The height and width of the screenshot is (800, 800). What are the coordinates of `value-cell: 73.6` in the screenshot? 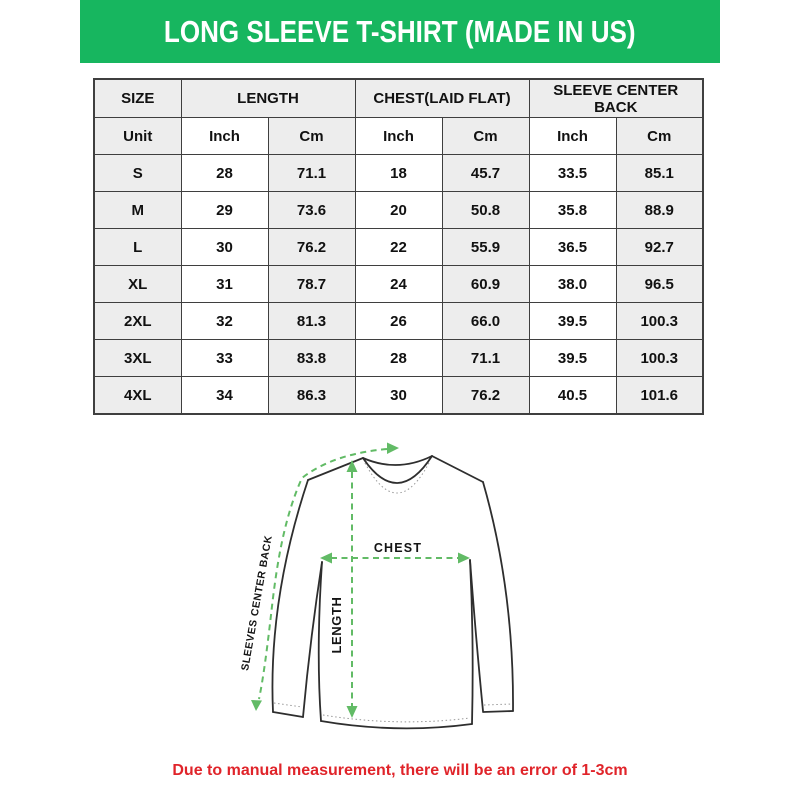 It's located at (311, 210).